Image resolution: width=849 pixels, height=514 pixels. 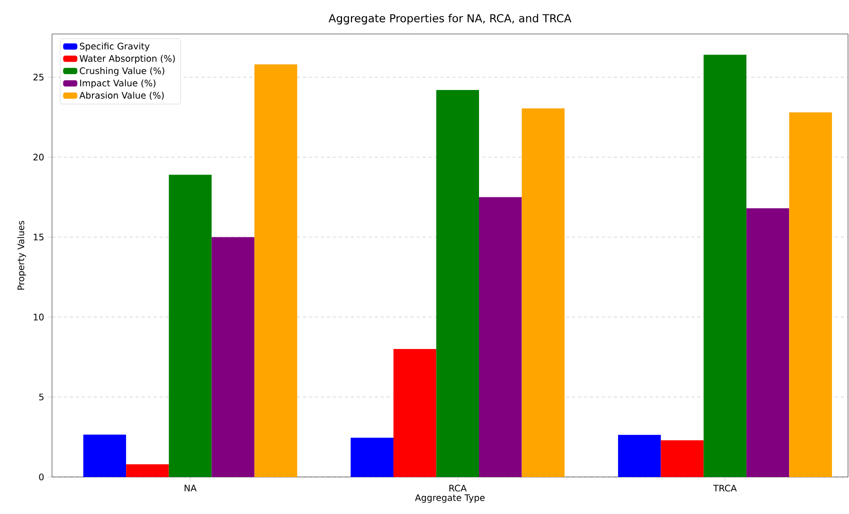 I want to click on legend-label: Specific Gravity, so click(x=115, y=47).